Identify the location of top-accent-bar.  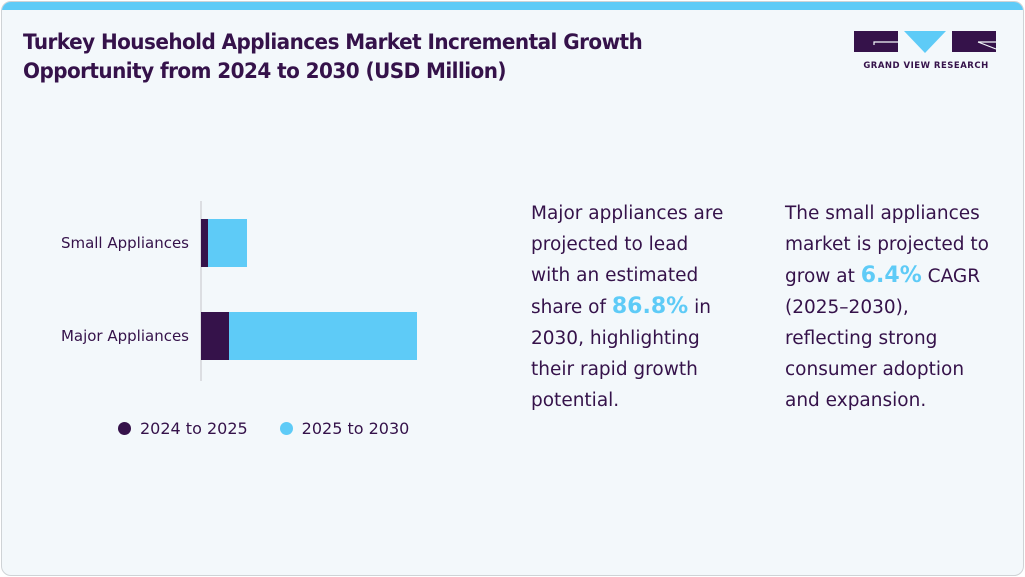
(512, 6).